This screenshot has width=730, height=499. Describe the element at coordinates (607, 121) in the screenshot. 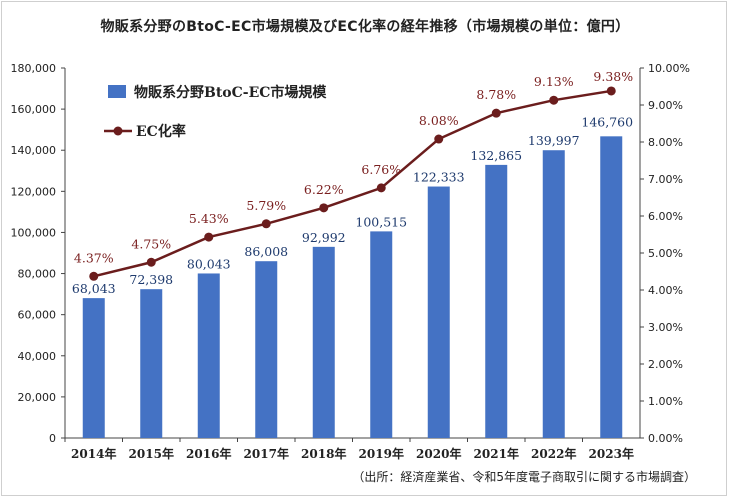

I see `bar-value-label: 146,760` at that location.